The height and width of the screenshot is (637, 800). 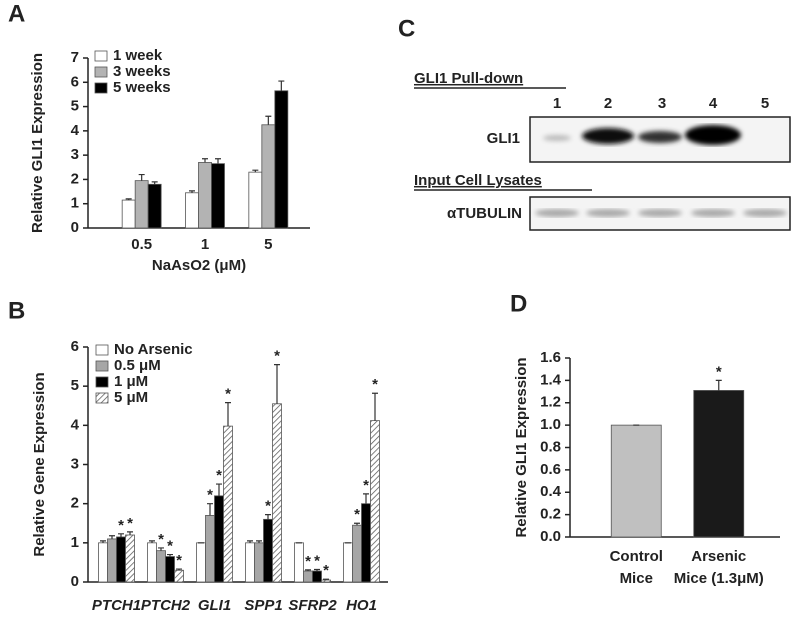 What do you see at coordinates (503, 138) in the screenshot?
I see `row-label: GLI1` at bounding box center [503, 138].